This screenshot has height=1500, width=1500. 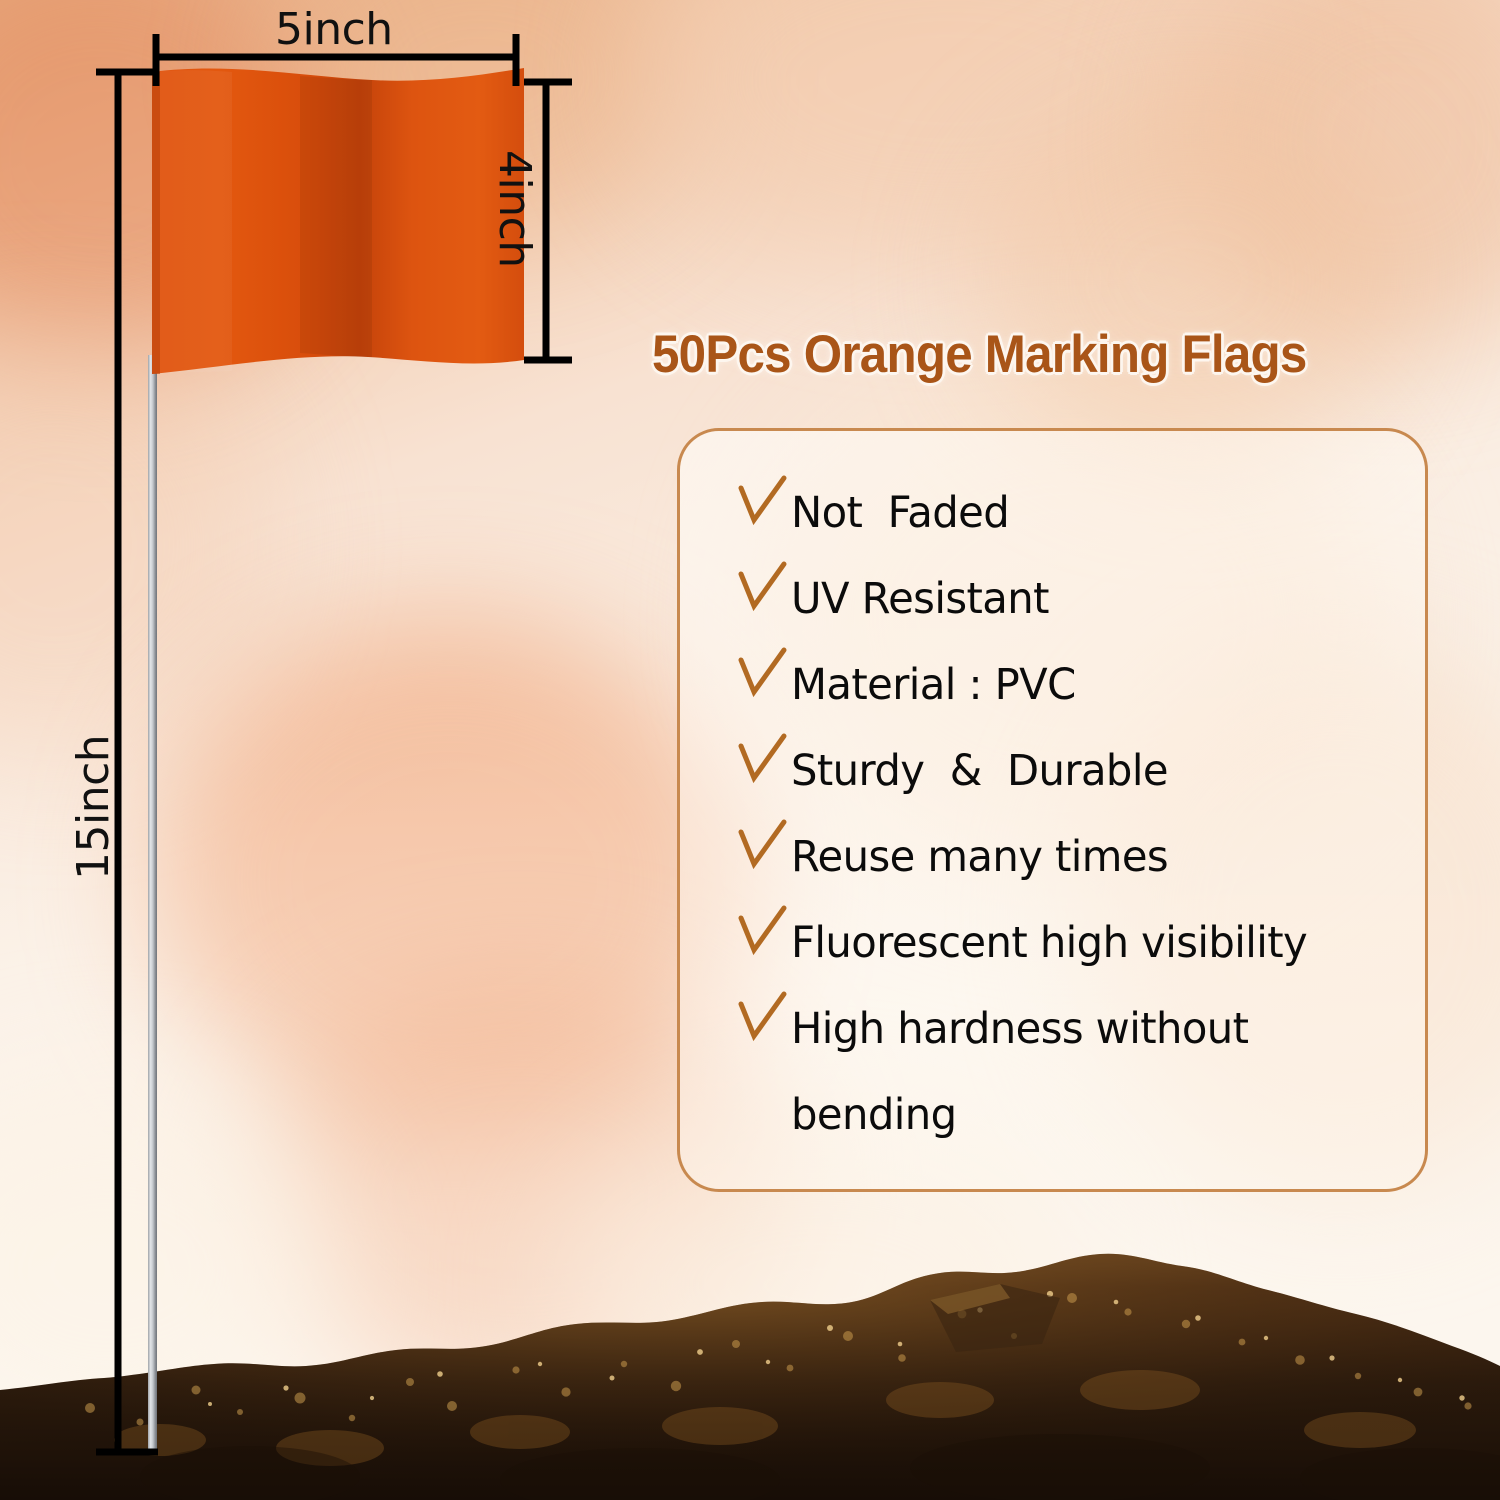 What do you see at coordinates (980, 771) in the screenshot?
I see `feature-label: Sturdy & Durable` at bounding box center [980, 771].